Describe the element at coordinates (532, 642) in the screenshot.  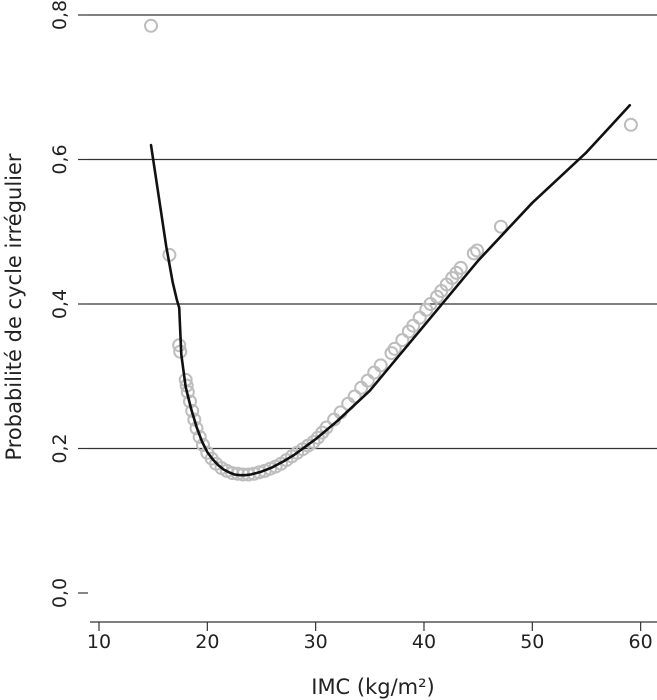
I see `x-tick-label: 50` at that location.